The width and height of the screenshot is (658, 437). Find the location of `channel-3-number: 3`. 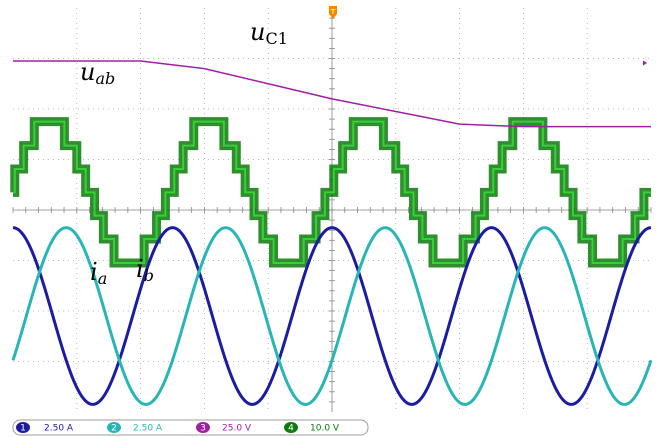

channel-3-number: 3 is located at coordinates (203, 429).